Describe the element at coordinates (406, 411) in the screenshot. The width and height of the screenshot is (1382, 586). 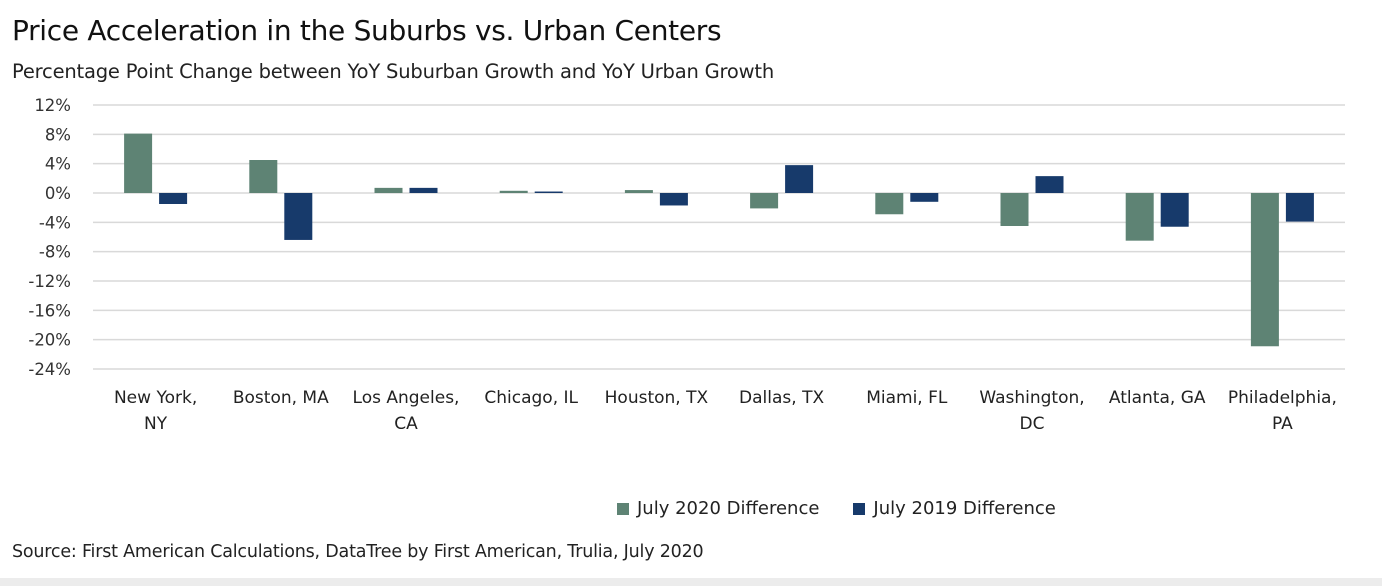
I see `x-category-label: Los Angeles, CA` at that location.